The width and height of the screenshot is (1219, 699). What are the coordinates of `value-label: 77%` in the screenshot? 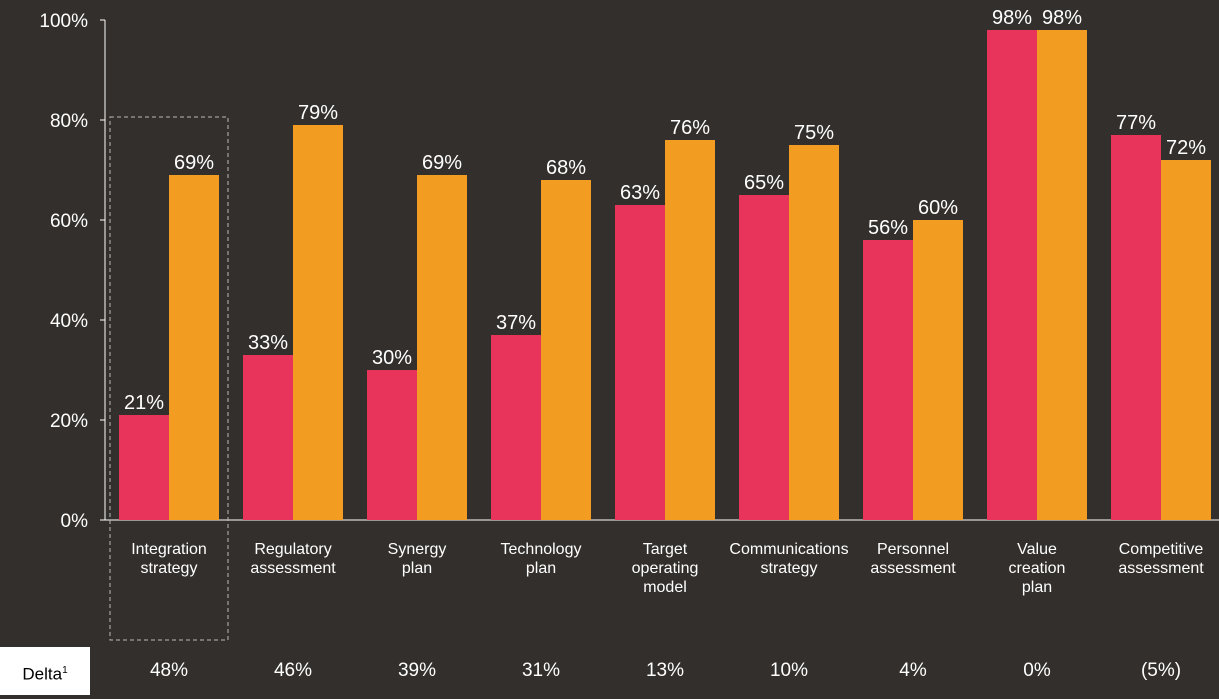 It's located at (1136, 123).